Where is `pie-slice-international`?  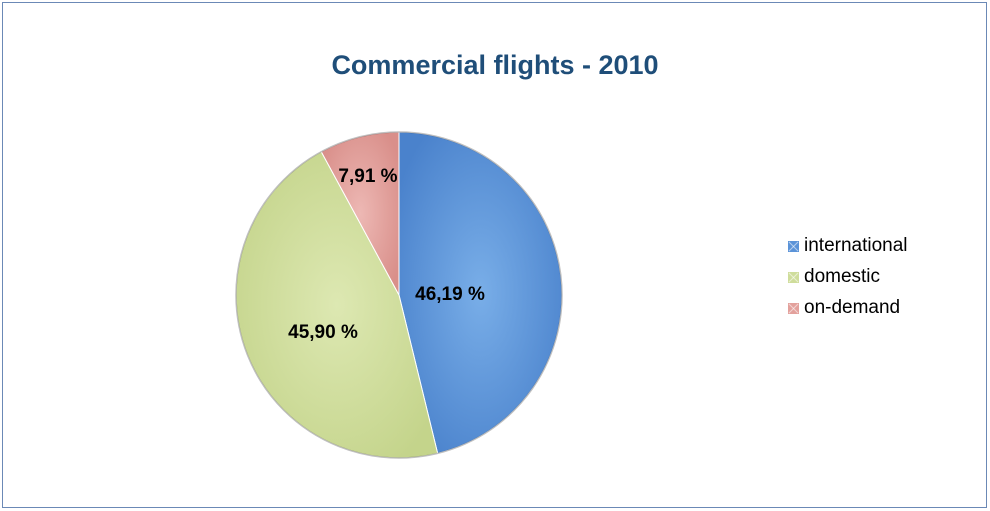 pie-slice-international is located at coordinates (480, 292).